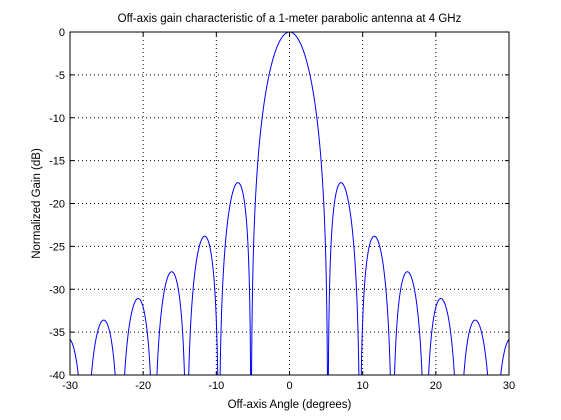 Image resolution: width=561 pixels, height=420 pixels. What do you see at coordinates (290, 405) in the screenshot?
I see `x-axis-title: Off-axis Angle (degrees)` at bounding box center [290, 405].